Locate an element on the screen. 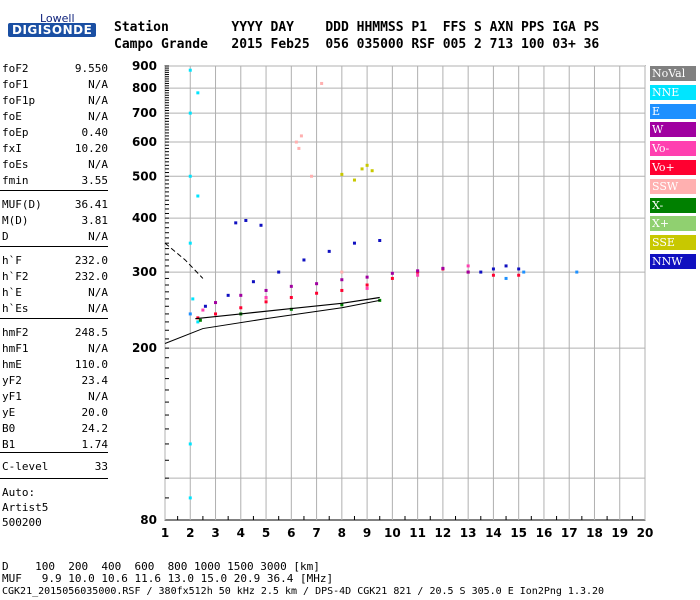  param-name: yF2 is located at coordinates (12, 380).